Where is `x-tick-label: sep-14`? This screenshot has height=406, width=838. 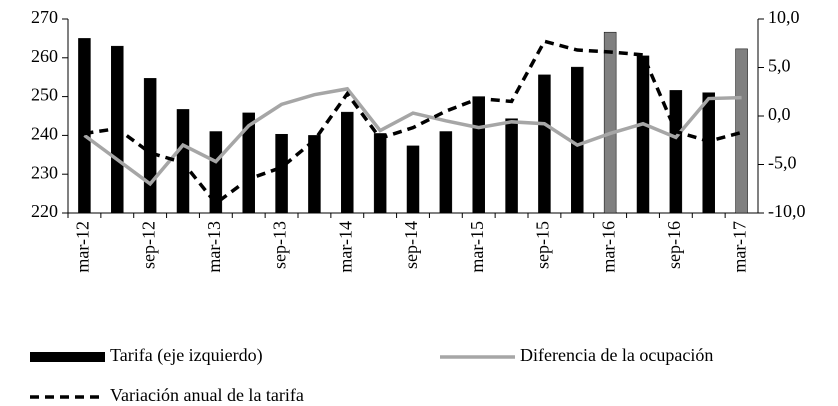
x-tick-label: sep-14 is located at coordinates (411, 245).